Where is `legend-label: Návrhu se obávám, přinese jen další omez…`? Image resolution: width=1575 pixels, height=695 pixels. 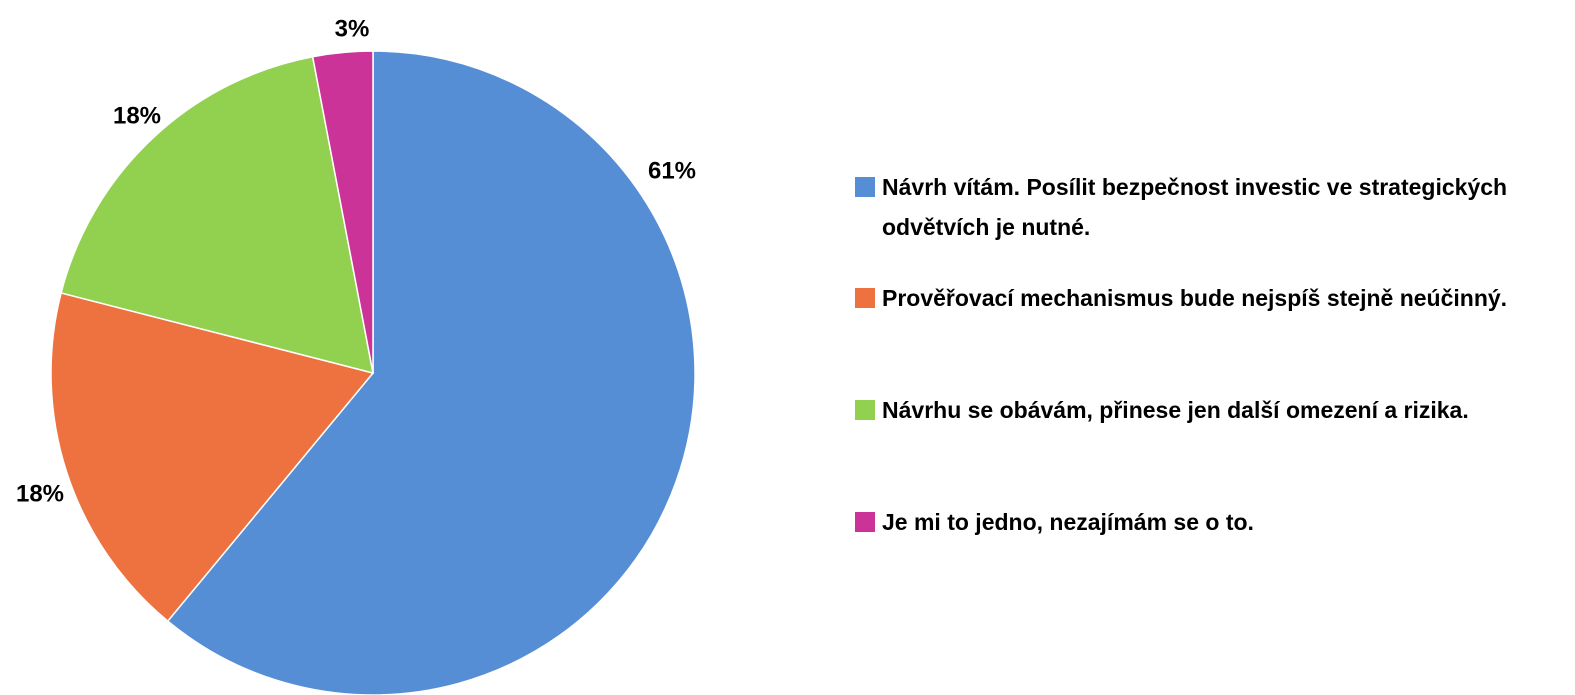
legend-label: Návrhu se obávám, přinese jen další omez… is located at coordinates (1175, 410).